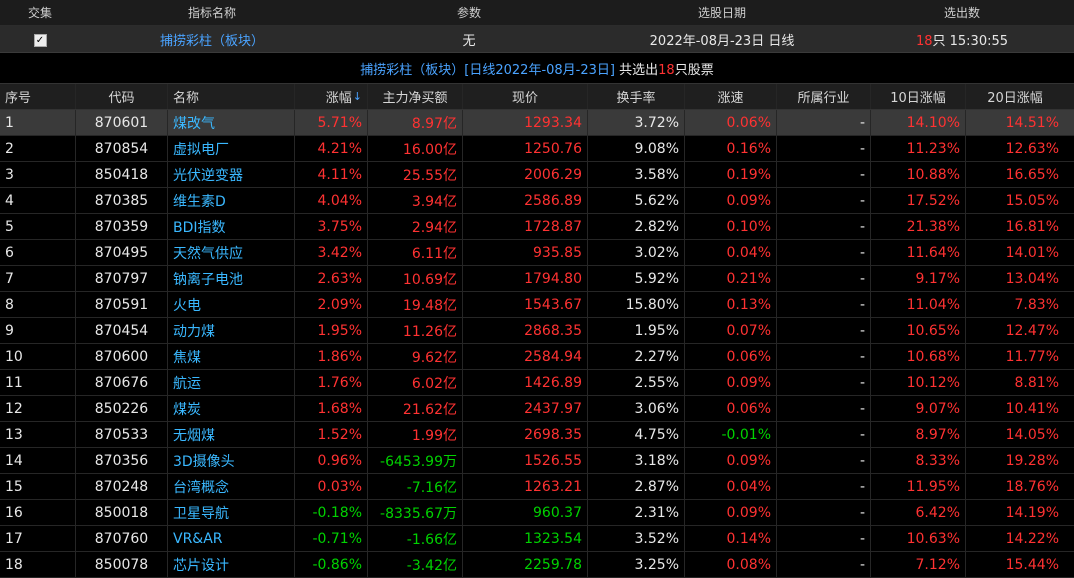 This screenshot has width=1074, height=578. Describe the element at coordinates (122, 382) in the screenshot. I see `cell-code: 870676` at that location.